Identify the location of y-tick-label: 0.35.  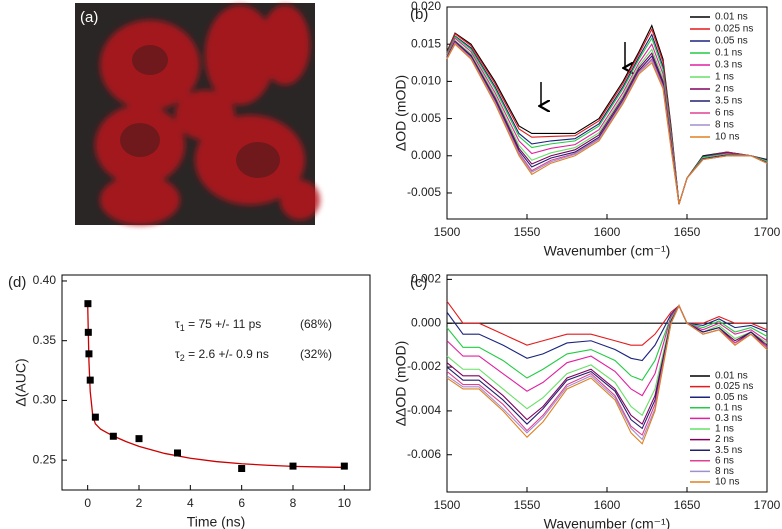
(45, 340).